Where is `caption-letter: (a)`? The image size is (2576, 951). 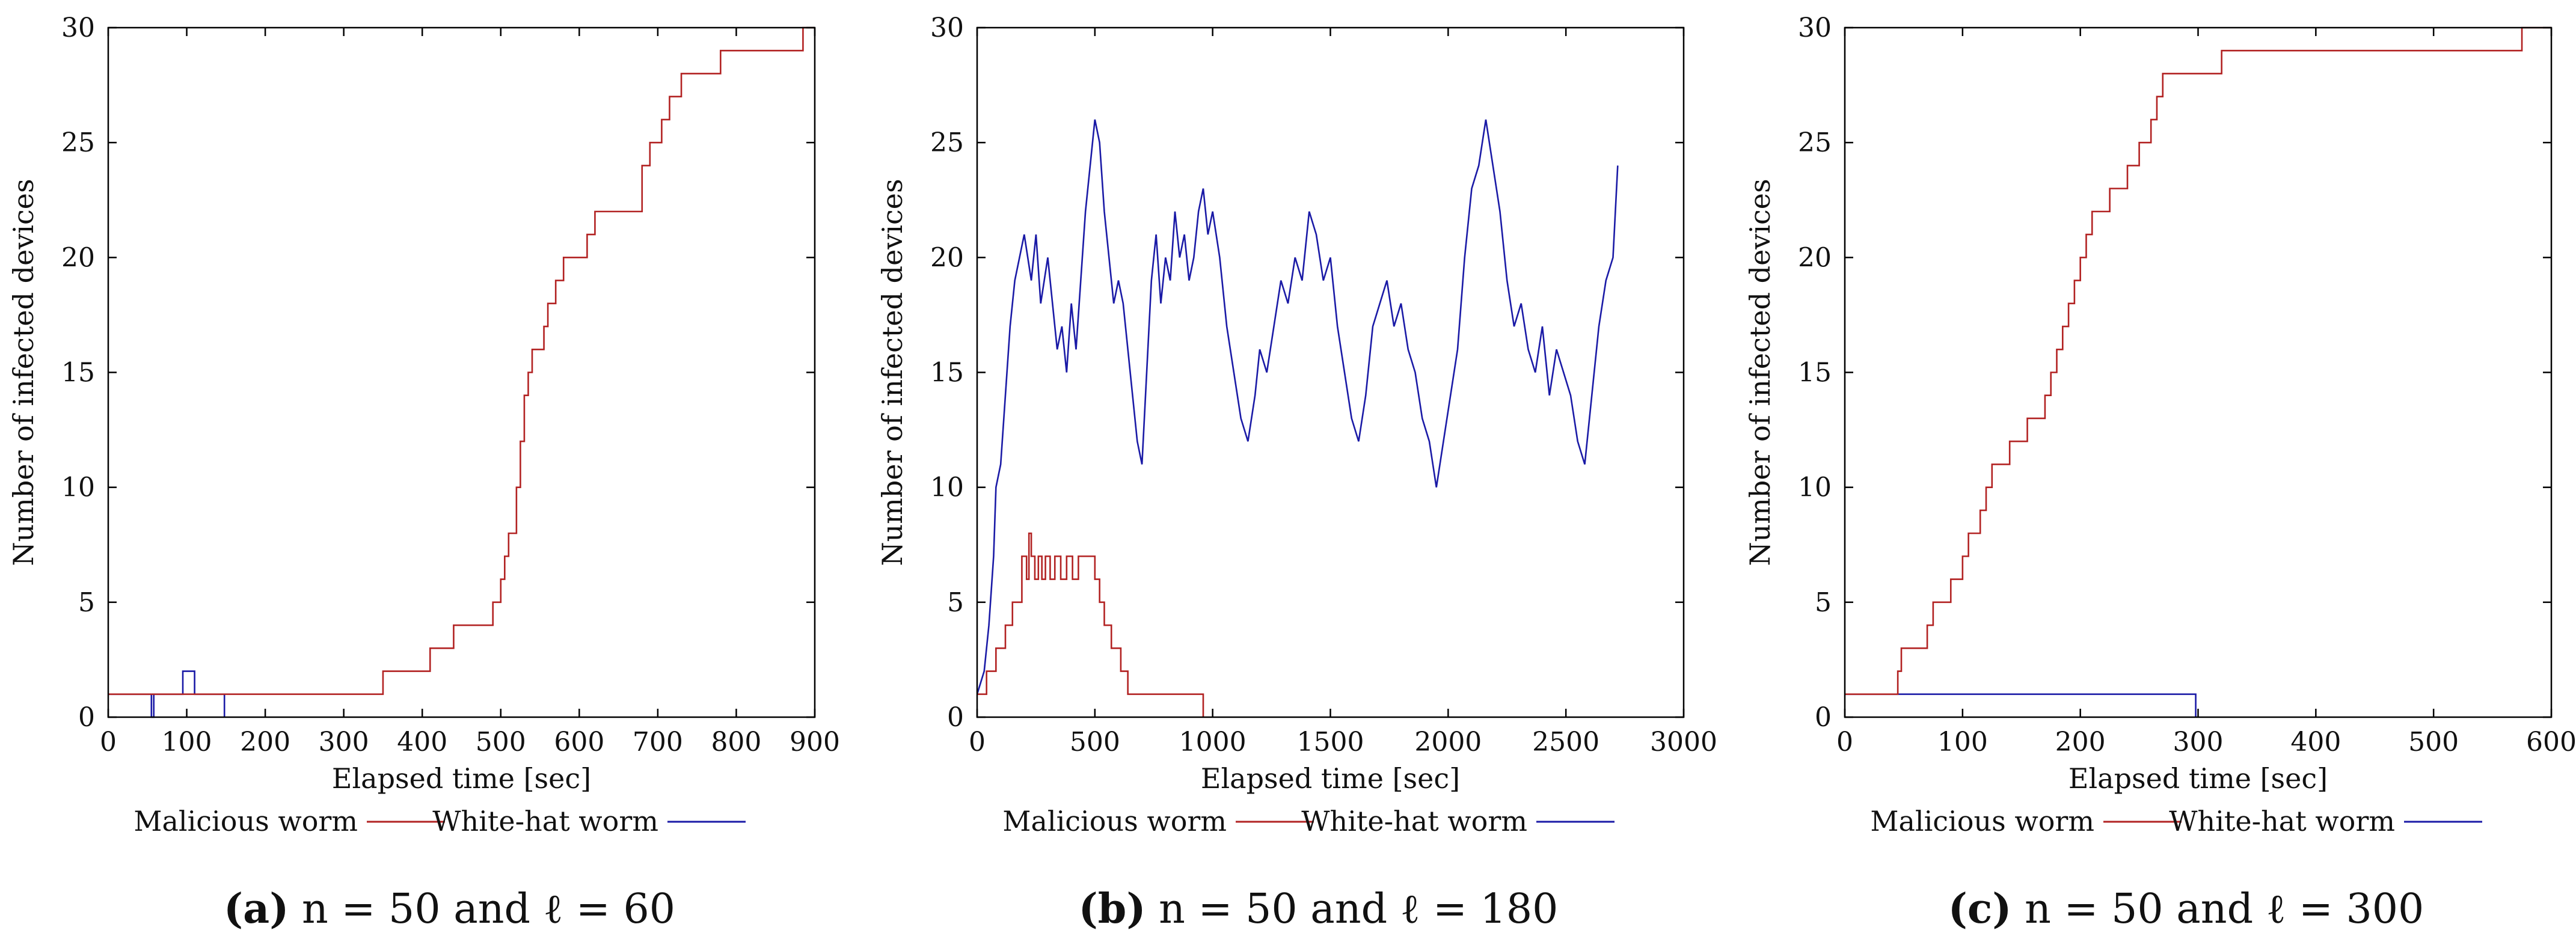 caption-letter: (a) is located at coordinates (256, 909).